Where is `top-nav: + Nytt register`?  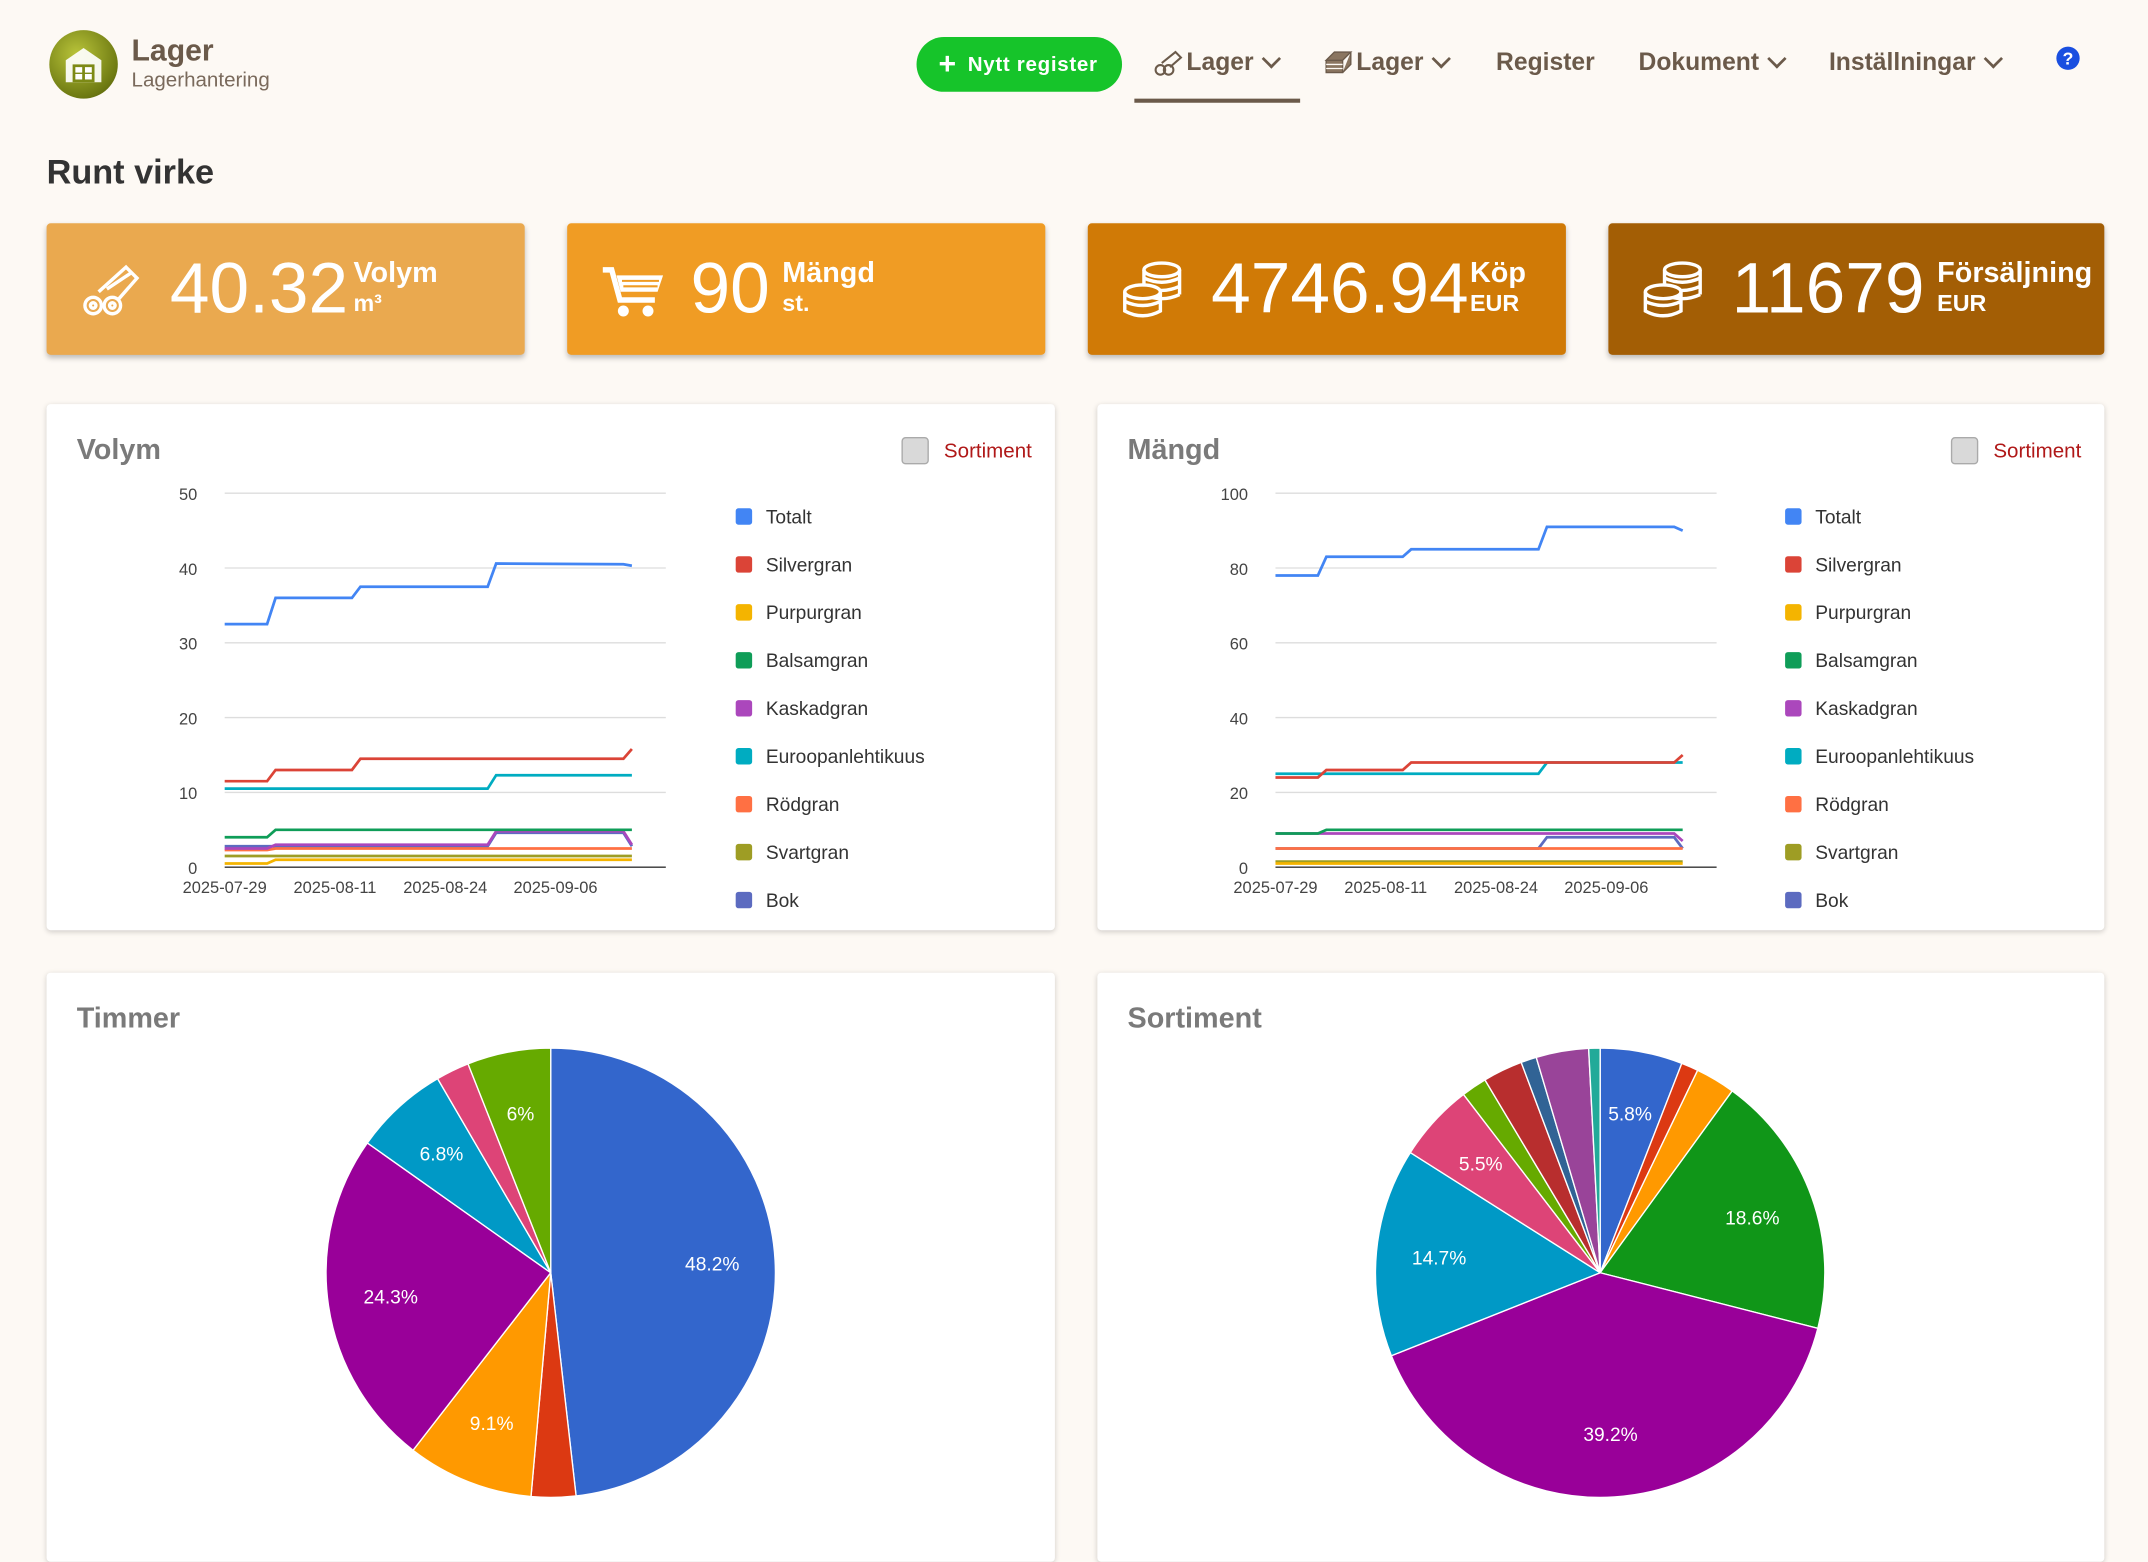 top-nav: + Nytt register is located at coordinates (1019, 64).